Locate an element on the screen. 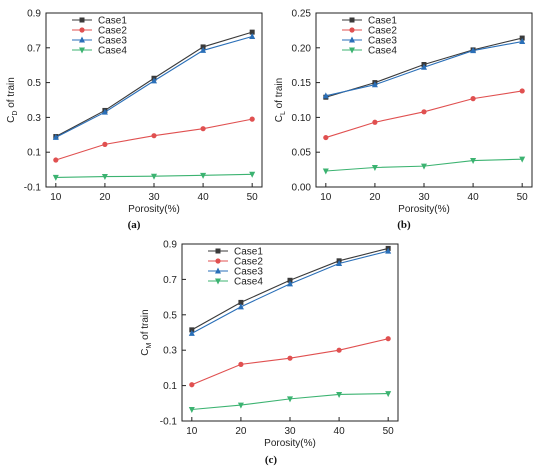  legend-label: Case3 is located at coordinates (248, 272).